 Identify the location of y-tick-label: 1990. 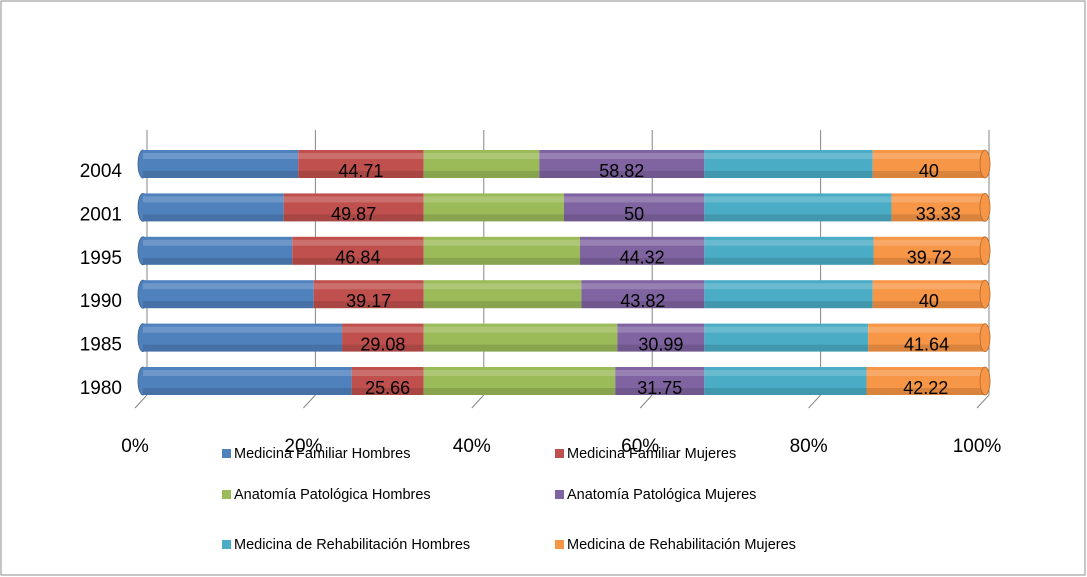
(101, 301).